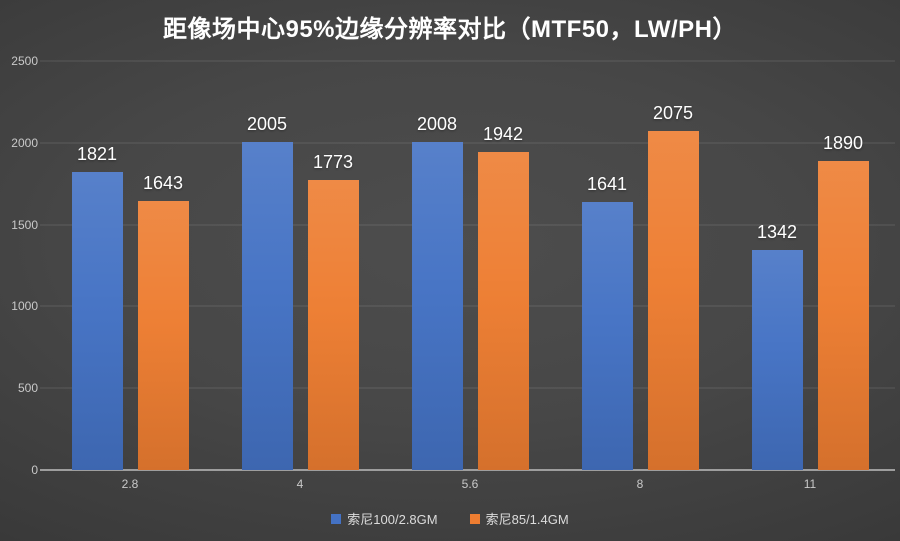 This screenshot has height=541, width=900. I want to click on legend-label: 索尼100/2.8GM, so click(392, 519).